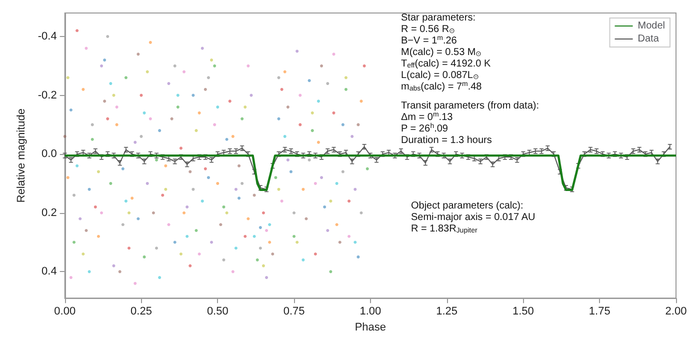 This screenshot has height=346, width=700. Describe the element at coordinates (676, 312) in the screenshot. I see `x-tick-label: 2.00` at that location.